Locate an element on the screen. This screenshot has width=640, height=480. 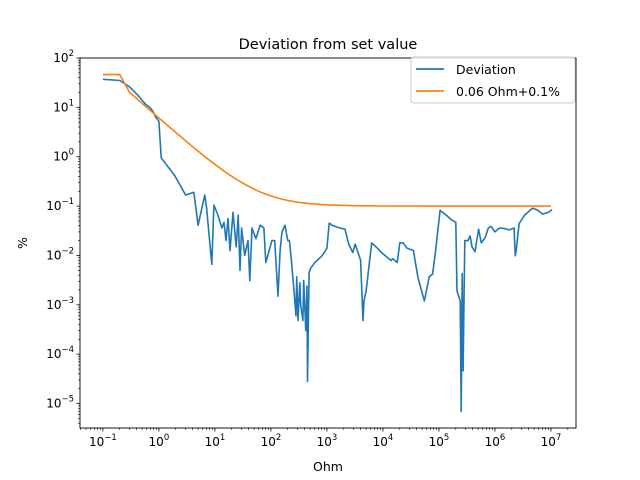
x-tick-label: 10³ is located at coordinates (327, 441).